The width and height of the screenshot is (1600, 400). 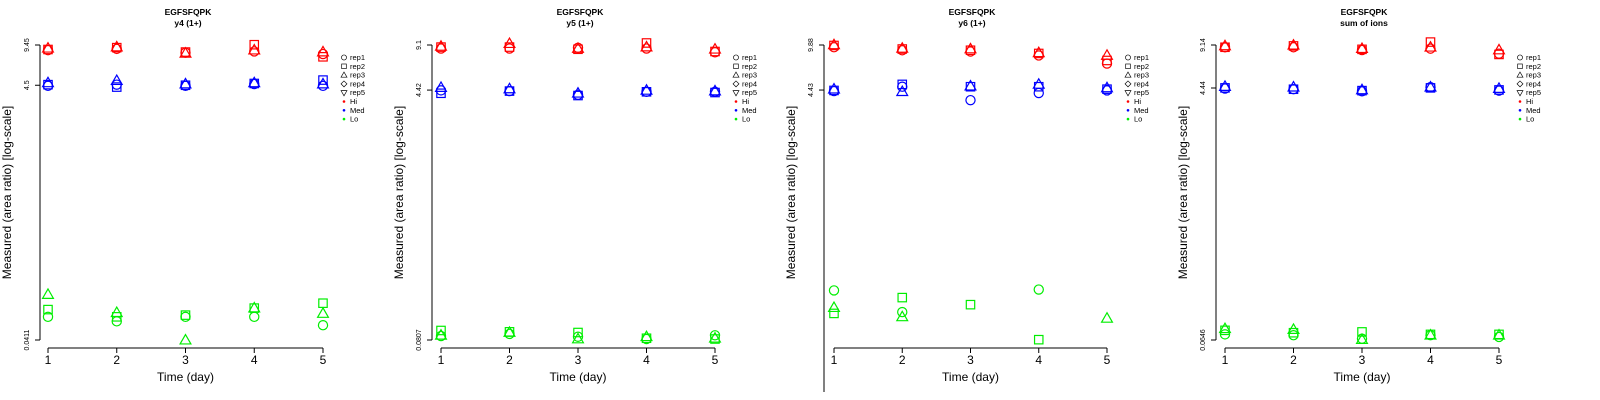 What do you see at coordinates (811, 90) in the screenshot?
I see `y-tick-label: 4.43` at bounding box center [811, 90].